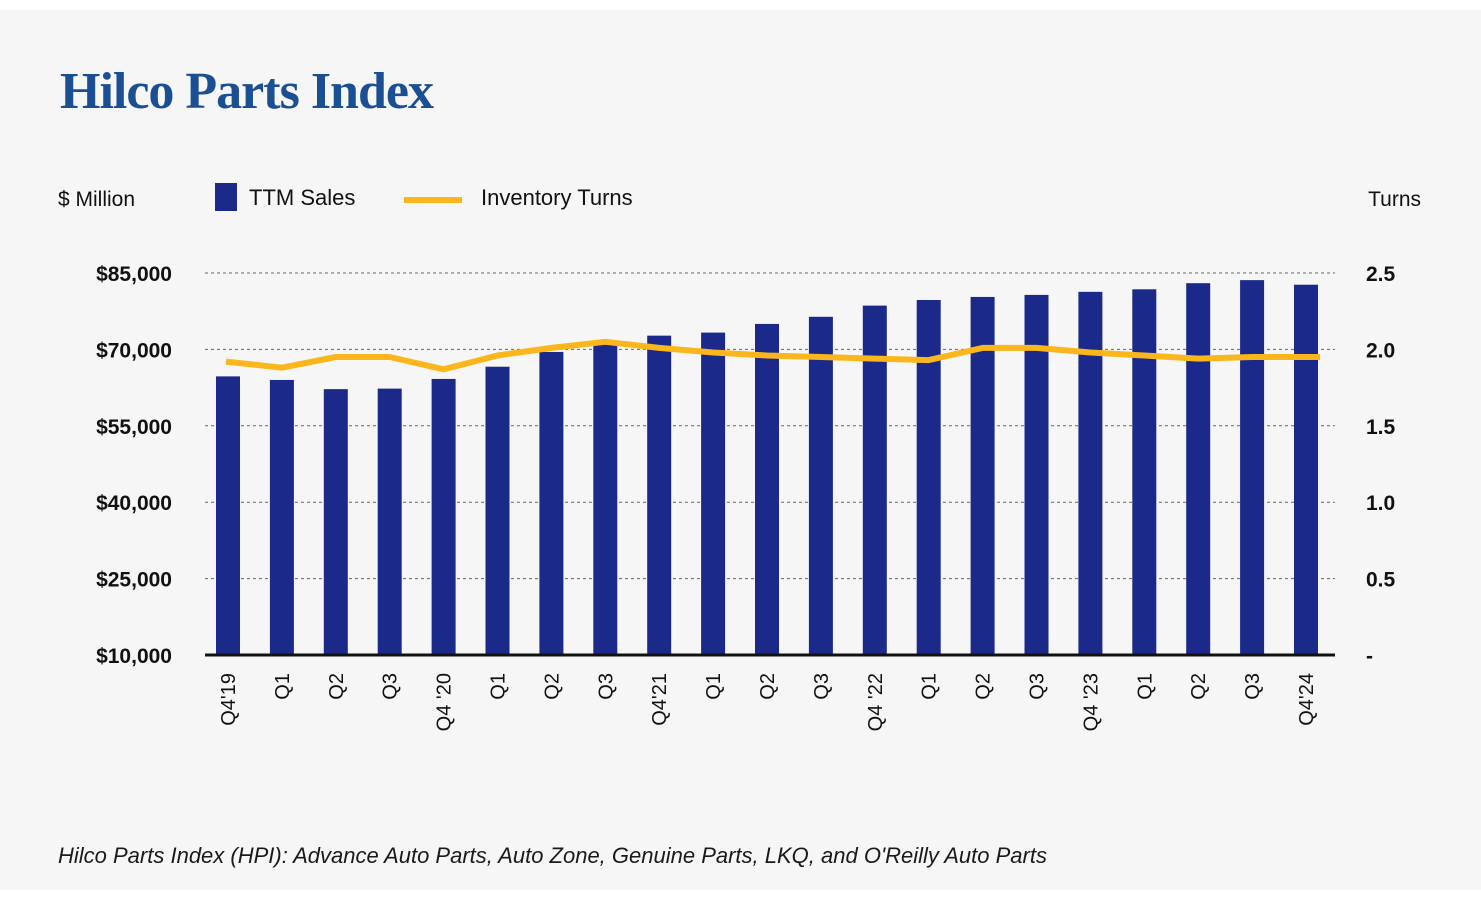  I want to click on legend-line-label: Inventory Turns, so click(557, 197).